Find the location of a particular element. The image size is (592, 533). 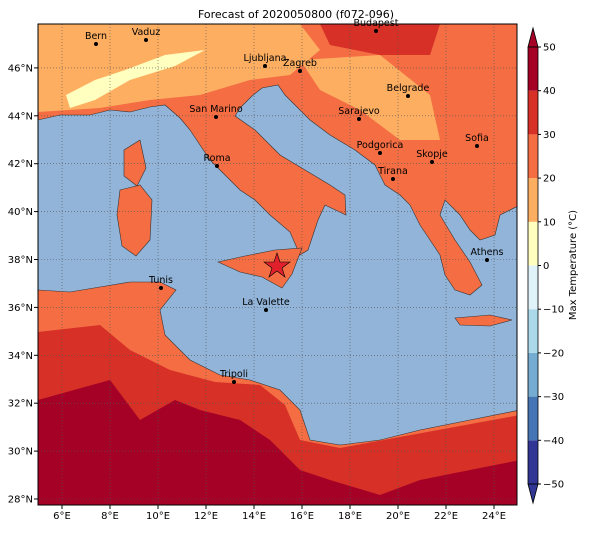

lon-label: 20°E is located at coordinates (398, 516).